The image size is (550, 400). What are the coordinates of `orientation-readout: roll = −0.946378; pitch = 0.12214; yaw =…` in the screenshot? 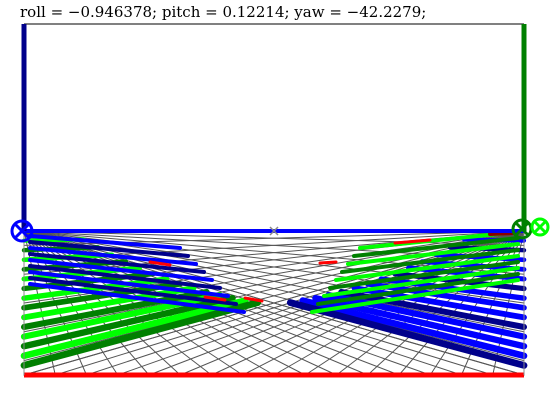 It's located at (223, 12).